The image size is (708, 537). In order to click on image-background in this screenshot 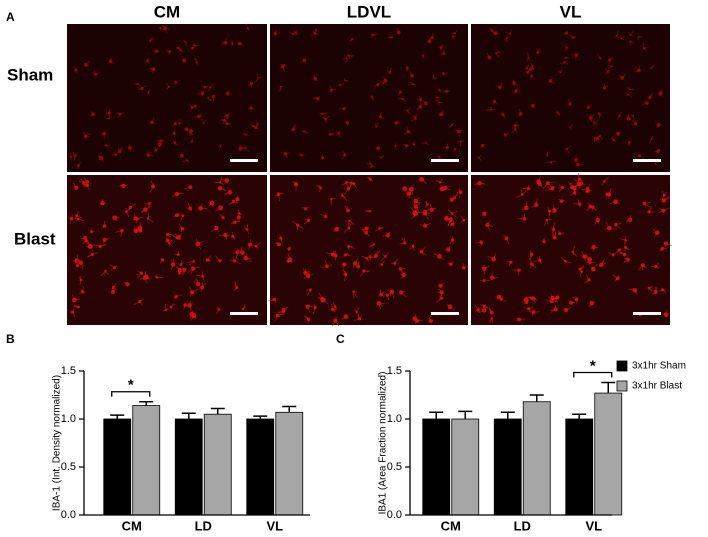, I will do `click(570, 250)`.